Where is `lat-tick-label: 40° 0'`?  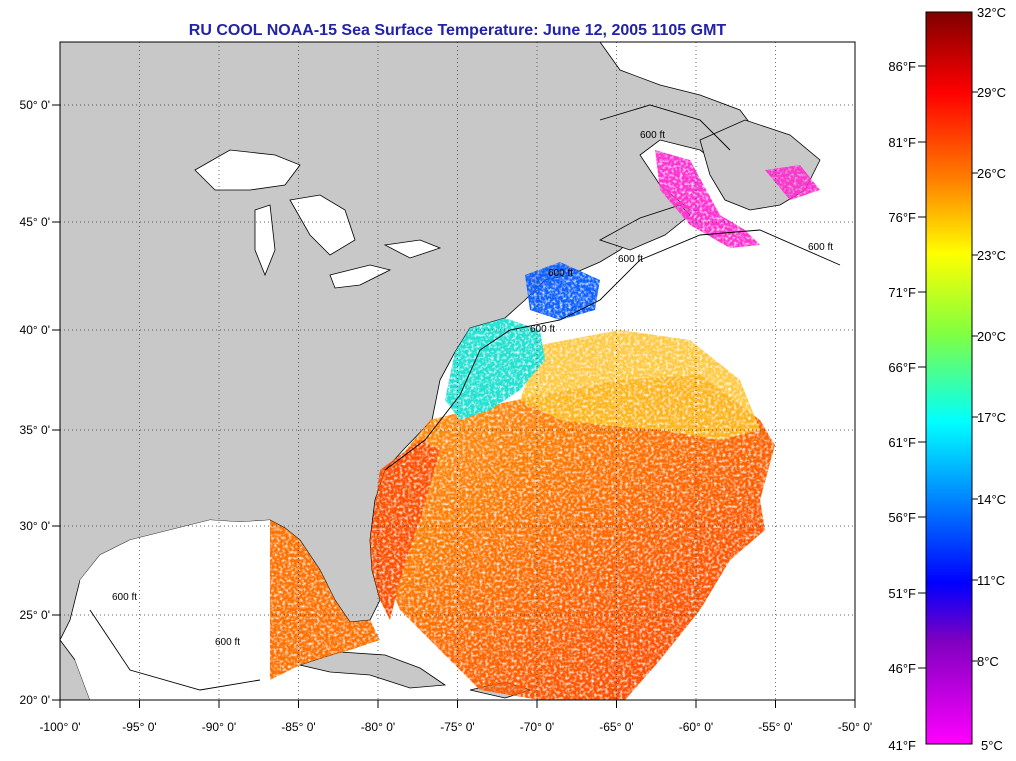
lat-tick-label: 40° 0' is located at coordinates (35, 330).